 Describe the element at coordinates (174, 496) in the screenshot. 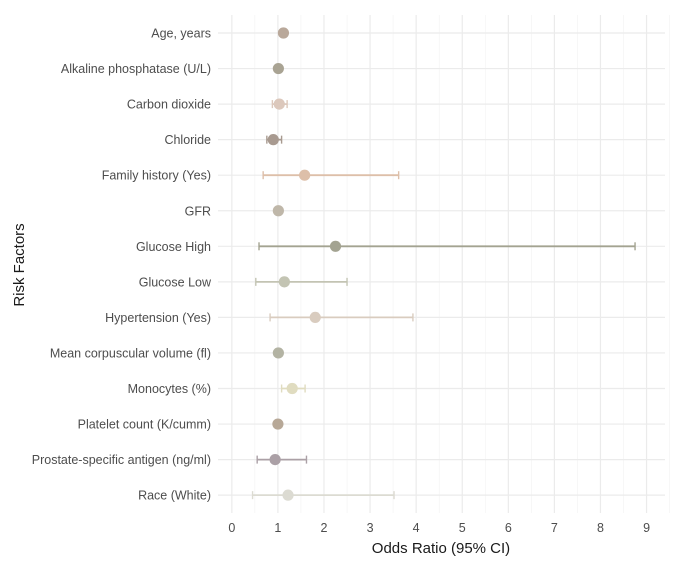

I see `category-label: Race (White)` at that location.